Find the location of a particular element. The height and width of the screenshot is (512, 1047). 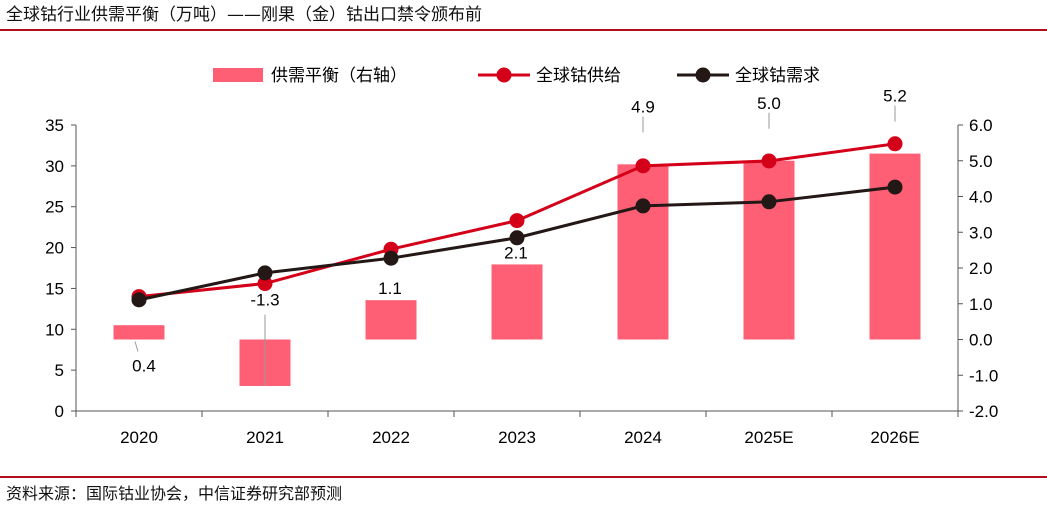

source-note: 资料来源：国际钴业协会，中信证券研究部预测 is located at coordinates (174, 493).